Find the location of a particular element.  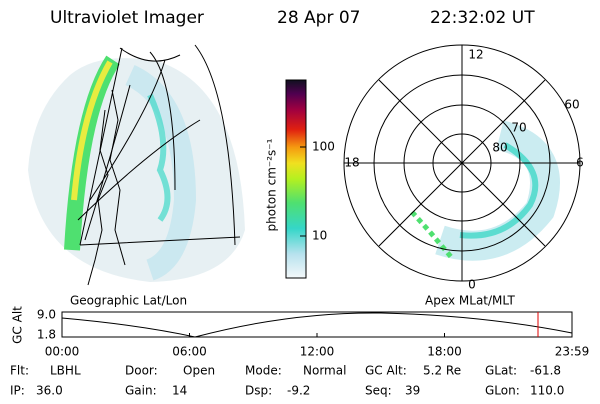

colorbar is located at coordinates (296, 179).